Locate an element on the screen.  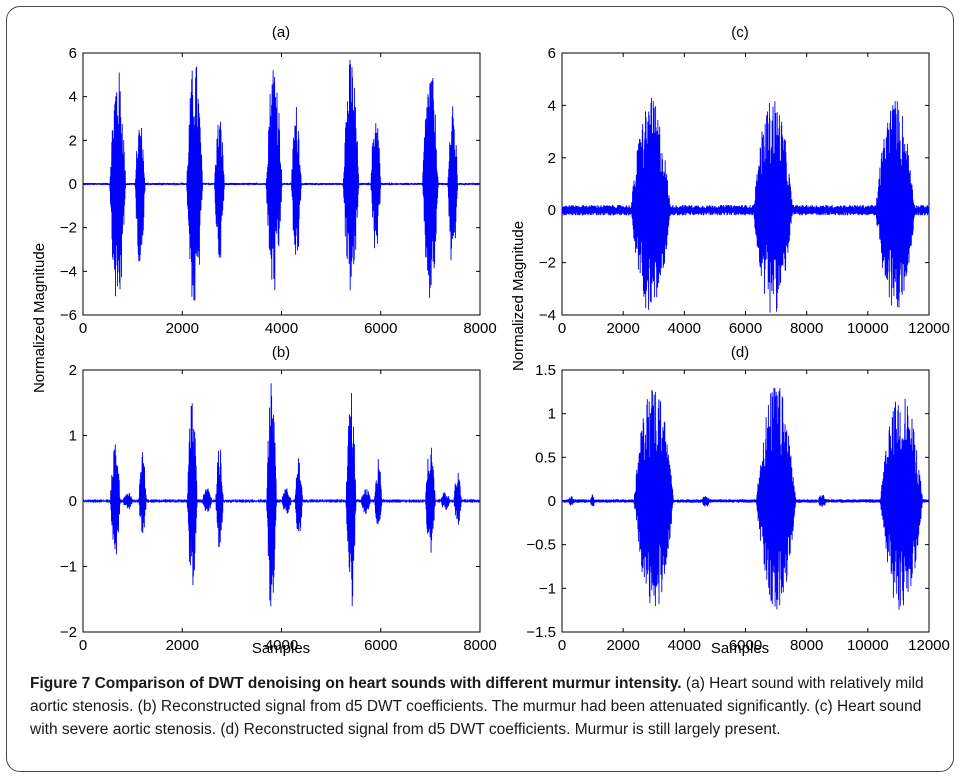
y-tick-label: 1.5 is located at coordinates (545, 370).